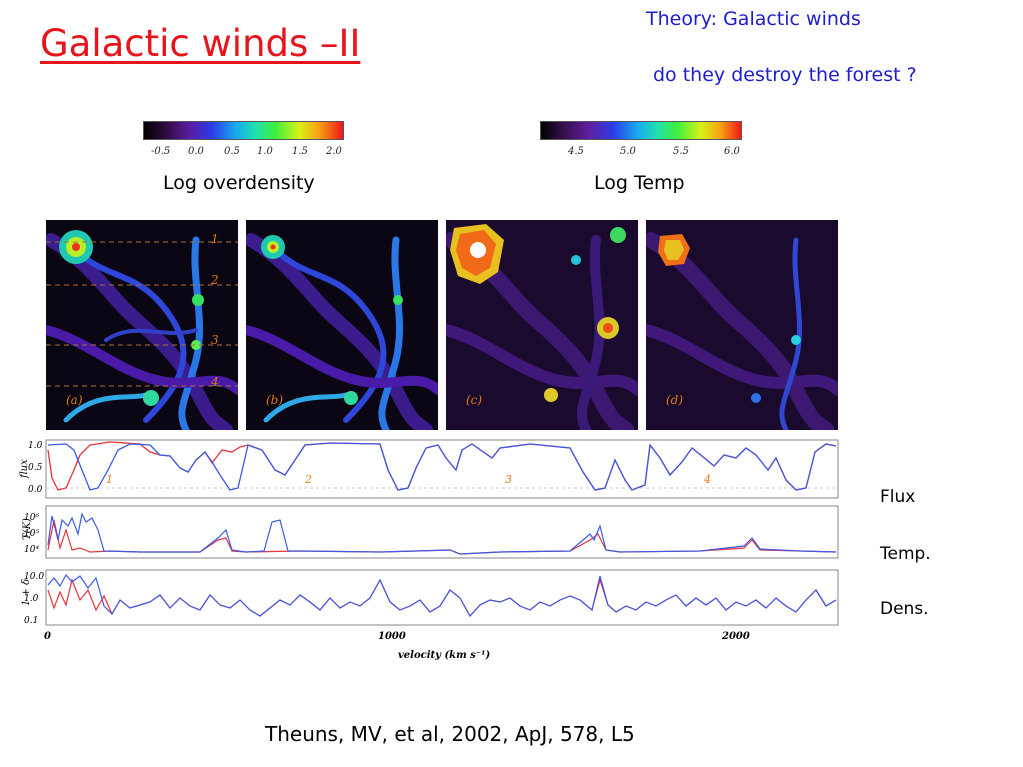  I want to click on density-tick: 2.0, so click(334, 151).